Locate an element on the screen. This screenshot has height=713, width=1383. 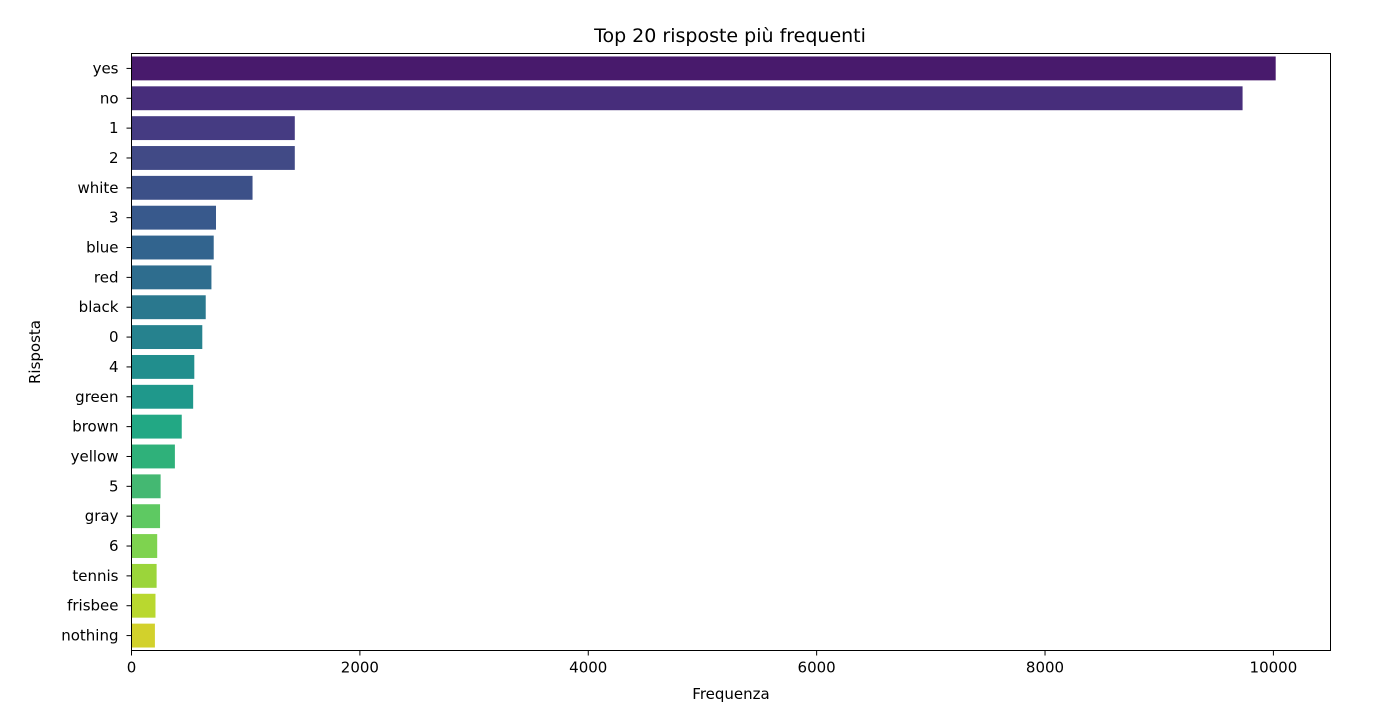
y-tick-label: tennis is located at coordinates (95, 576).